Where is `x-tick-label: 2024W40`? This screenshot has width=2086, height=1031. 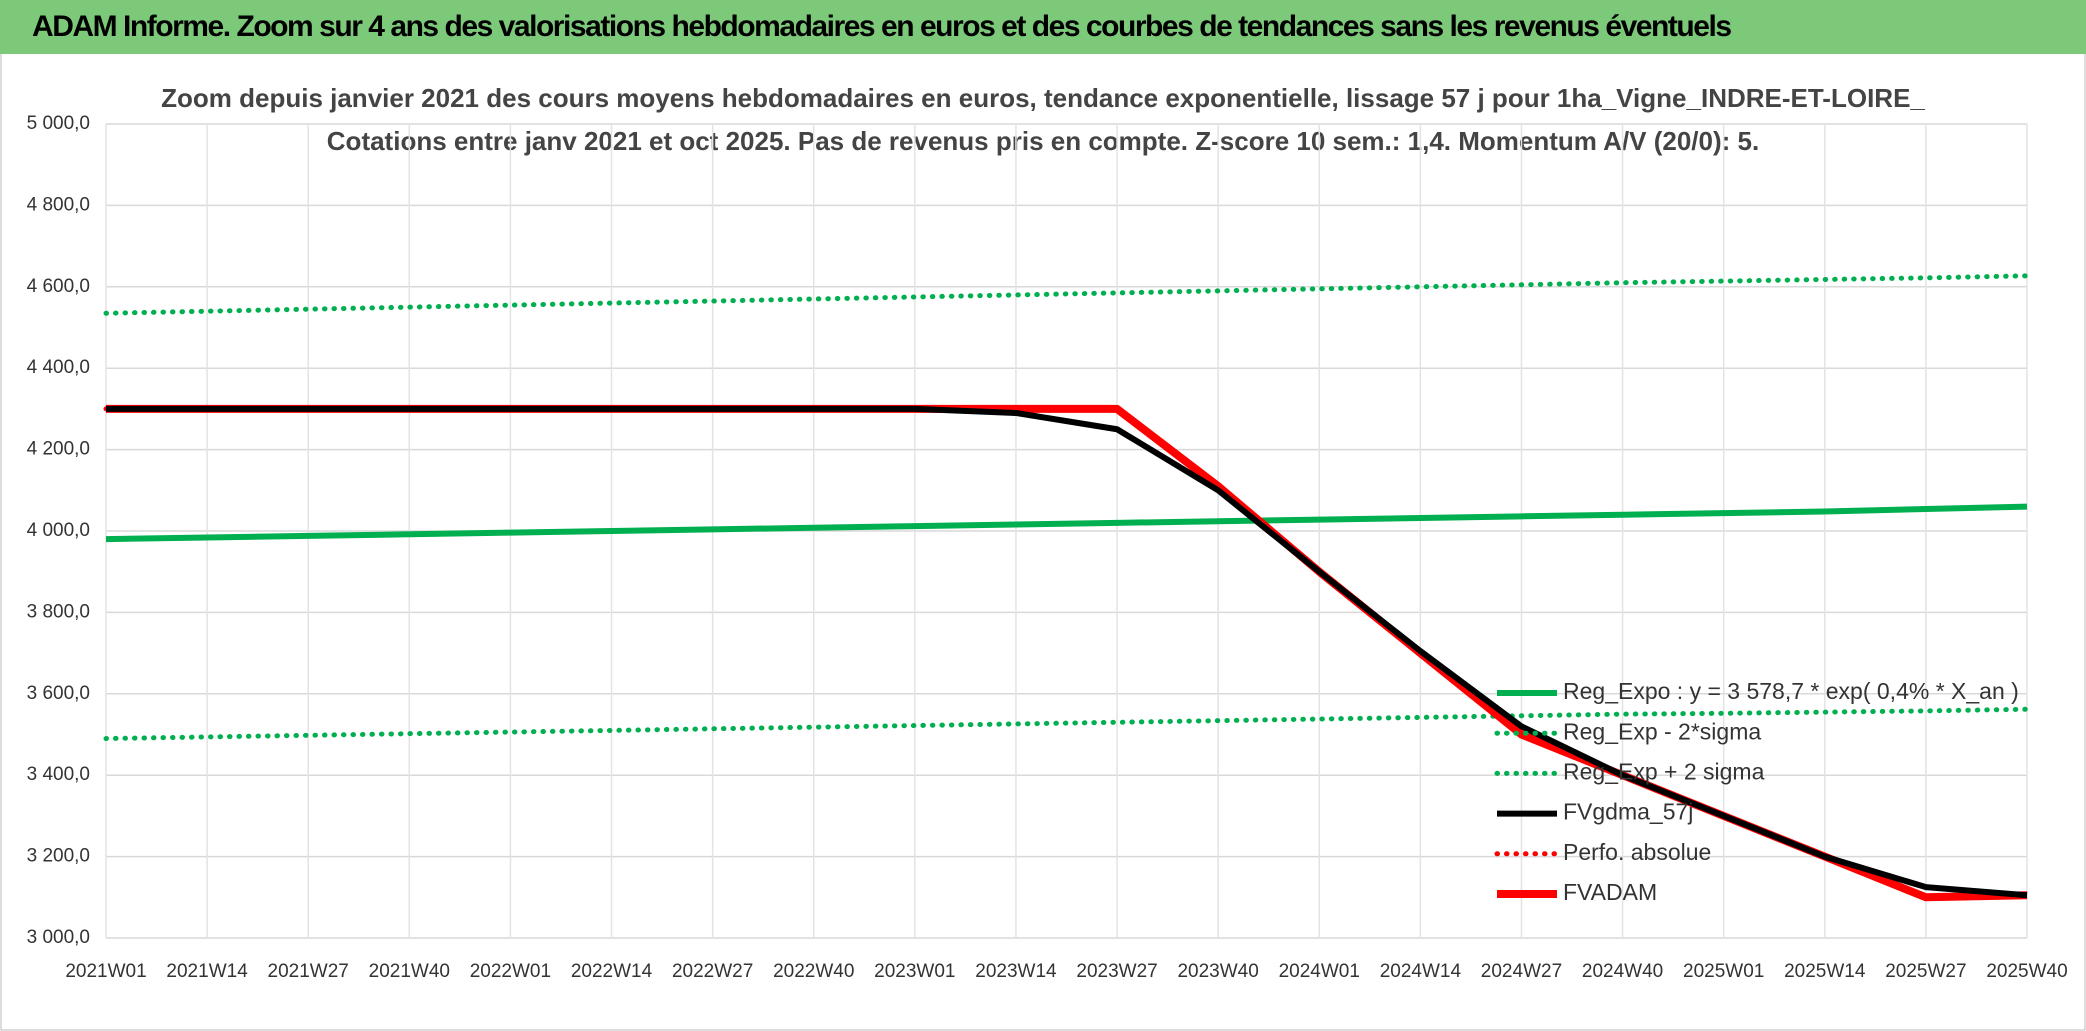 x-tick-label: 2024W40 is located at coordinates (1622, 971).